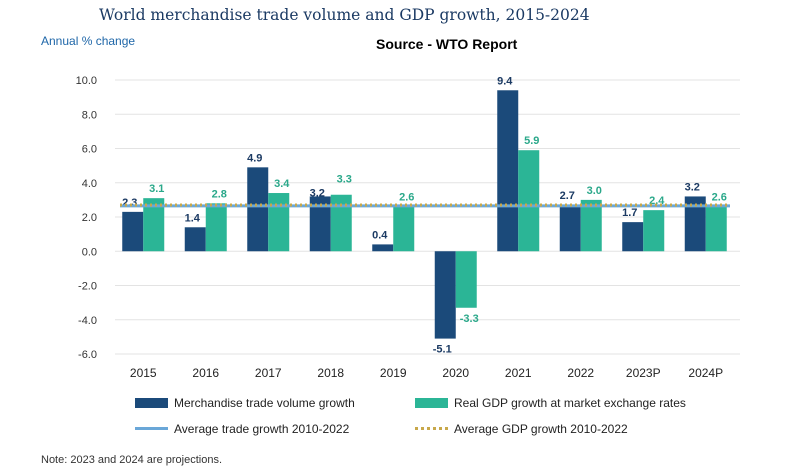 The height and width of the screenshot is (466, 796). I want to click on legend-label-avg-trade: Average trade growth 2010-2022, so click(262, 428).